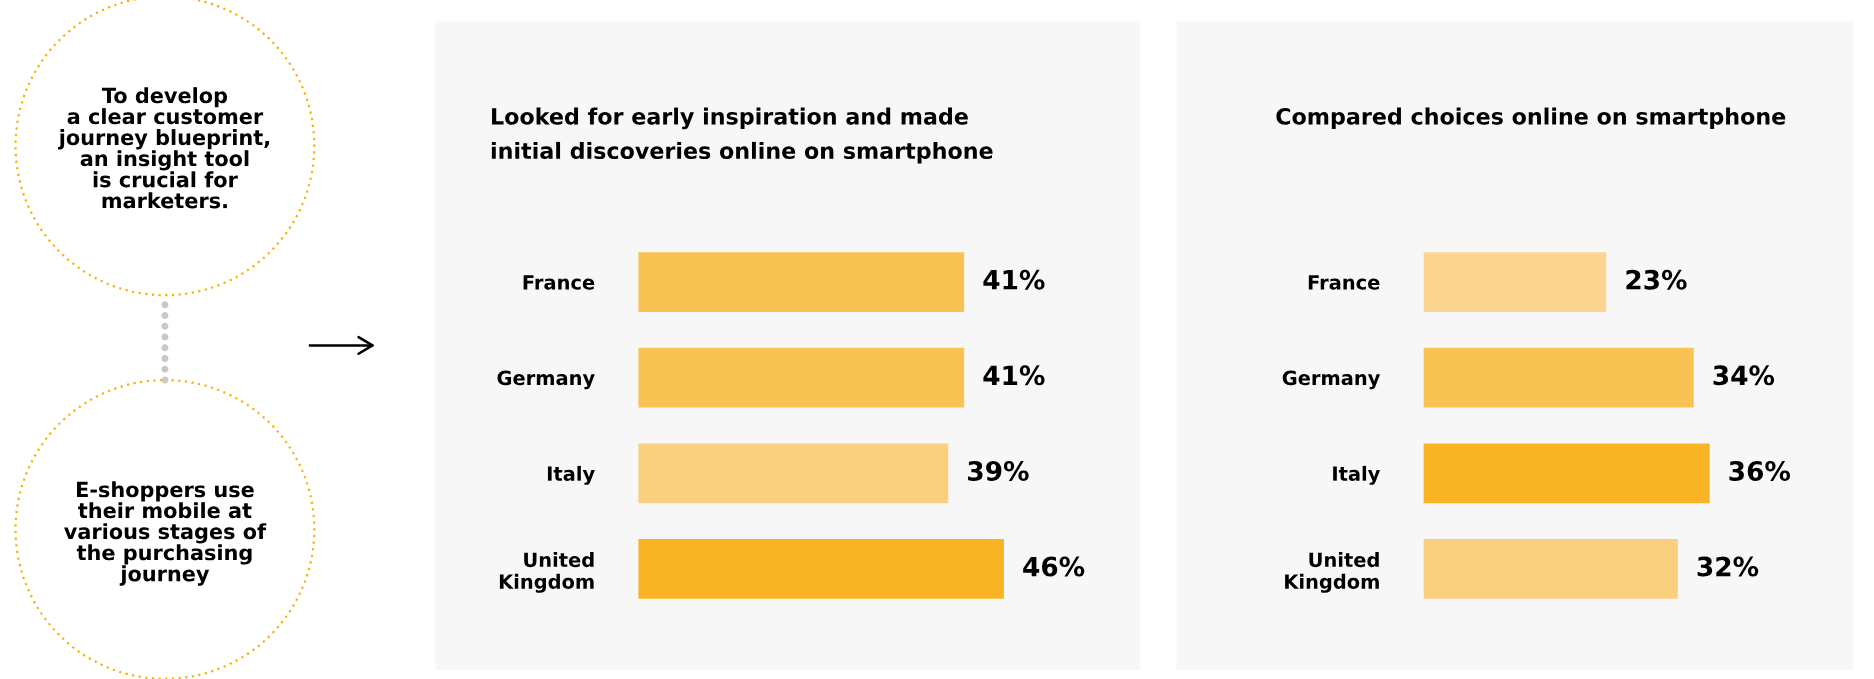 This screenshot has width=1874, height=679. I want to click on chart-title: Looked for early inspiration and made initial discoveries online on smartphone, so click(742, 135).